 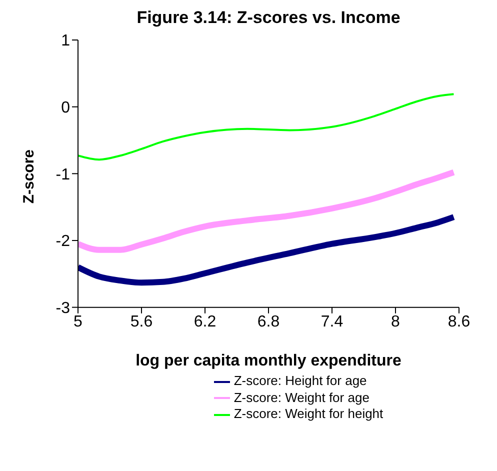 I want to click on x-tick-label: 5, so click(x=78, y=322).